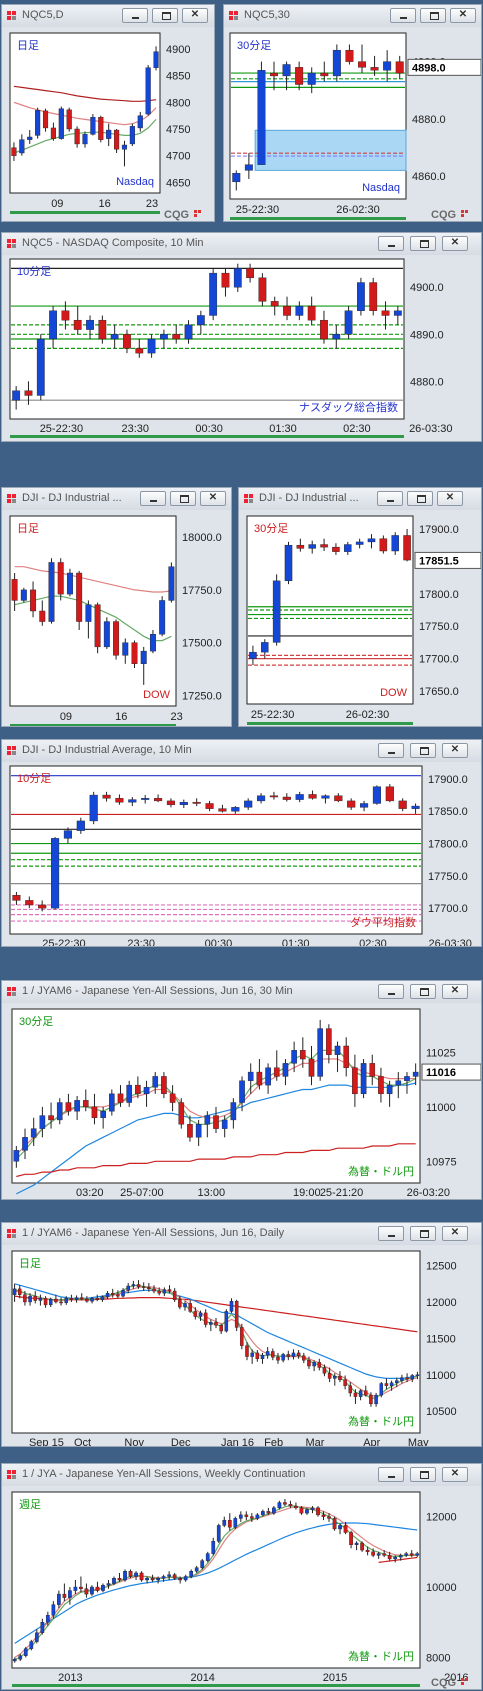  What do you see at coordinates (439, 561) in the screenshot?
I see `last-price-label: 17851.5` at bounding box center [439, 561].